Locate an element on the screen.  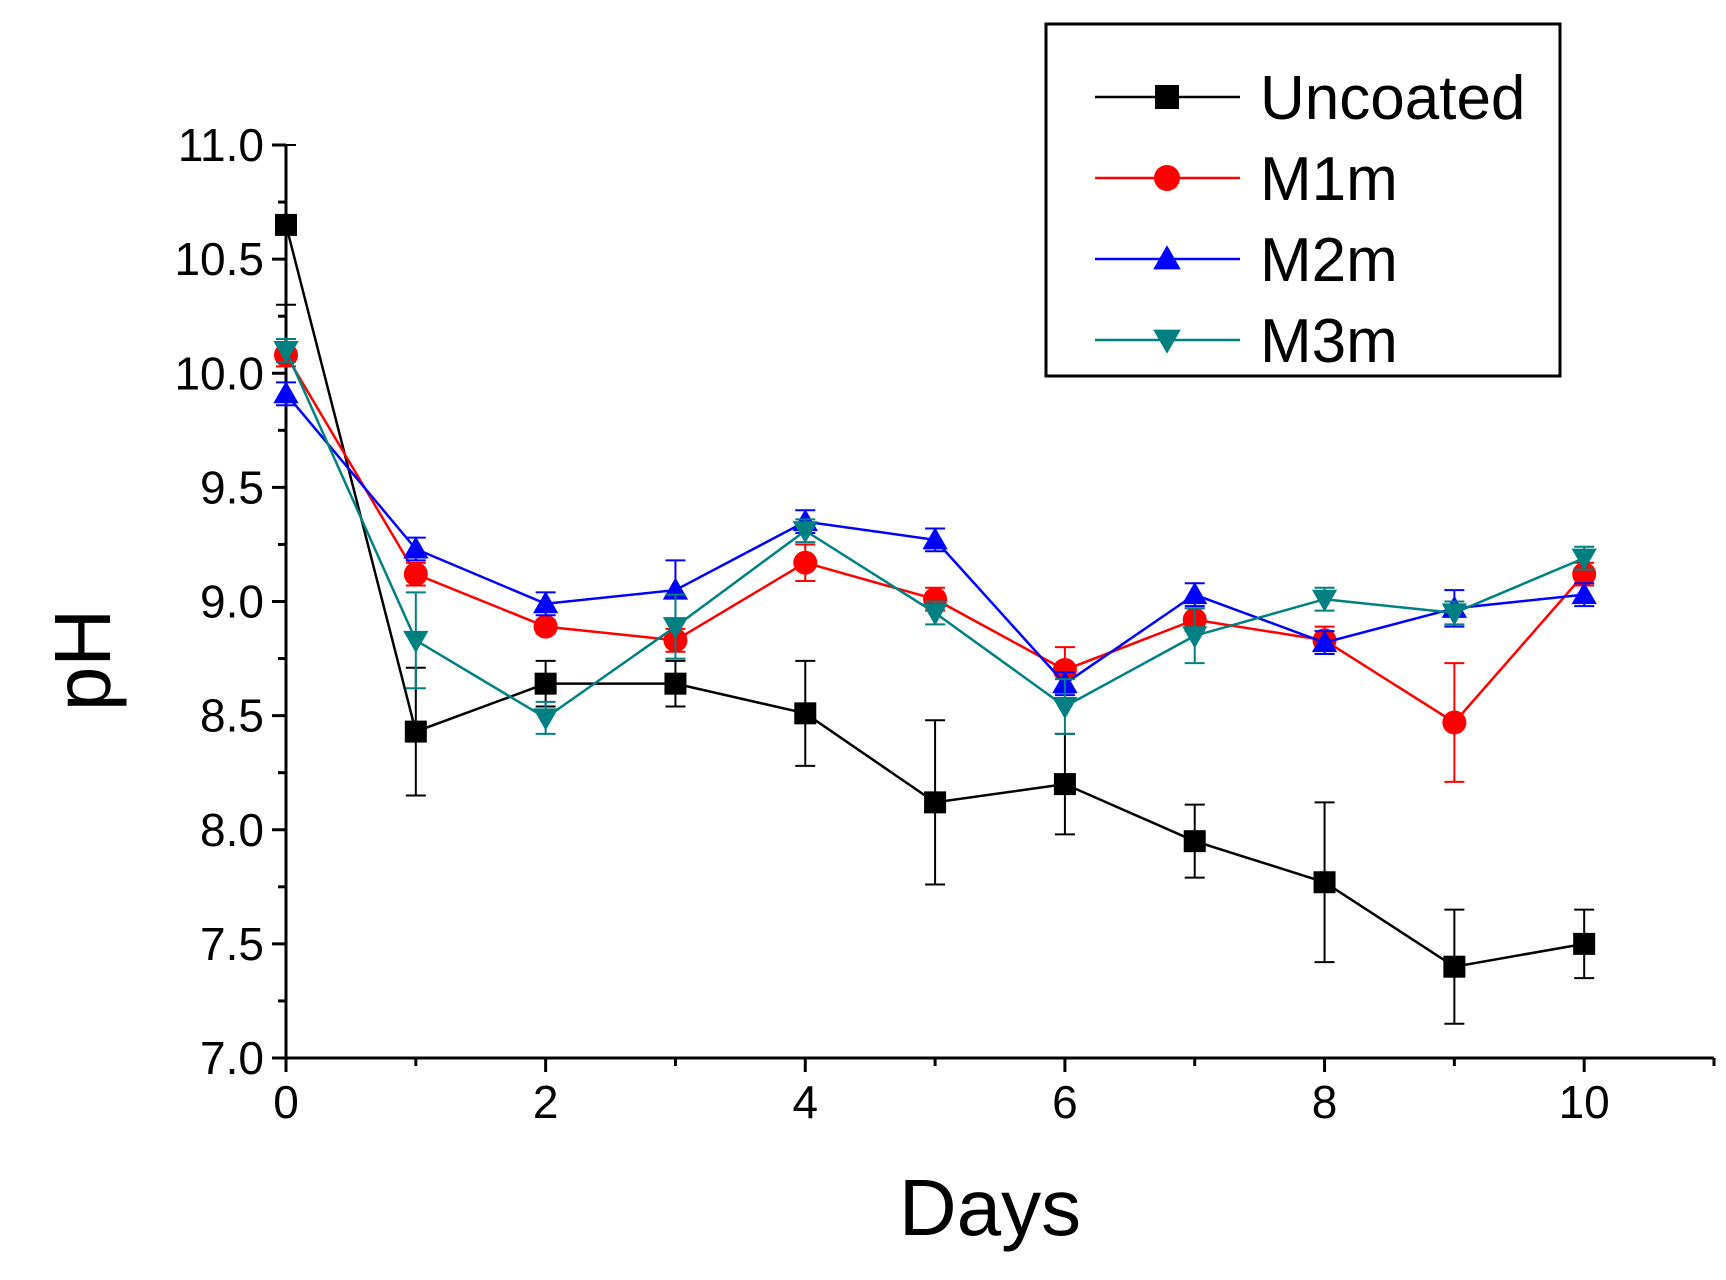
y-tick-label: 8.0 is located at coordinates (232, 830).